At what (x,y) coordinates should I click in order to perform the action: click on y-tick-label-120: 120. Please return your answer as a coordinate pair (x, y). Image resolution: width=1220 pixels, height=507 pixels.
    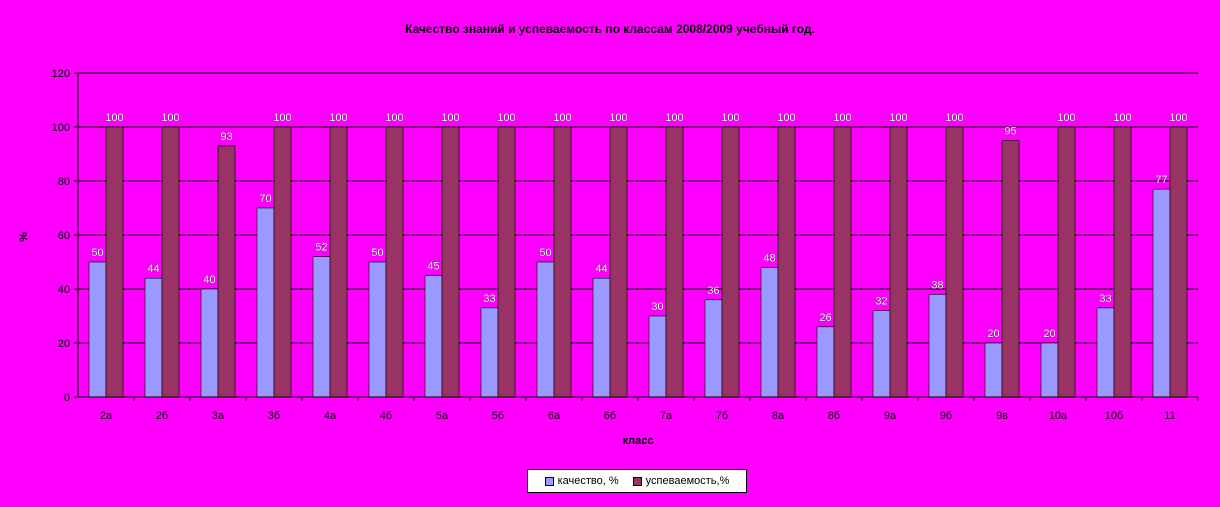
    Looking at the image, I should click on (61, 74).